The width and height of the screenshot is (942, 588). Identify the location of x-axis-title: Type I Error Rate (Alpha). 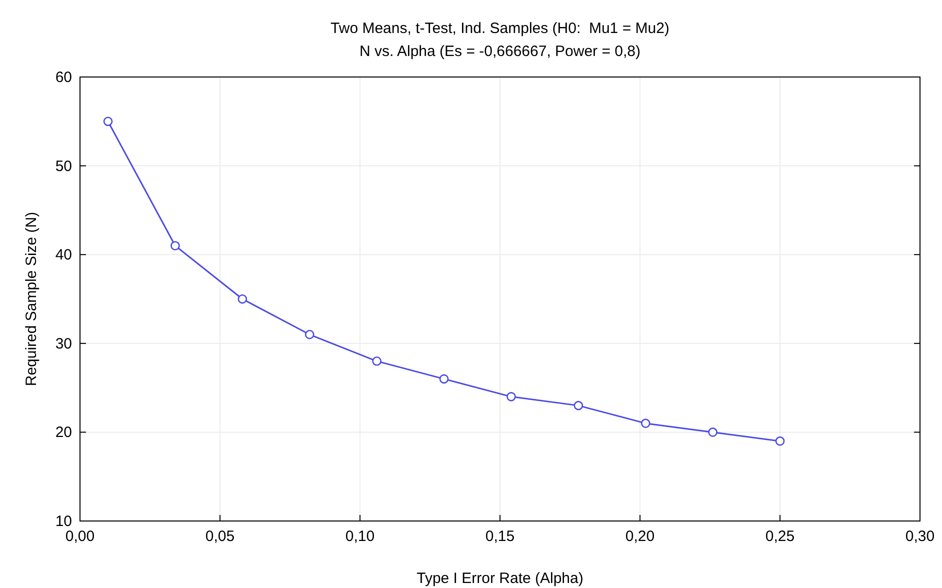
(500, 578).